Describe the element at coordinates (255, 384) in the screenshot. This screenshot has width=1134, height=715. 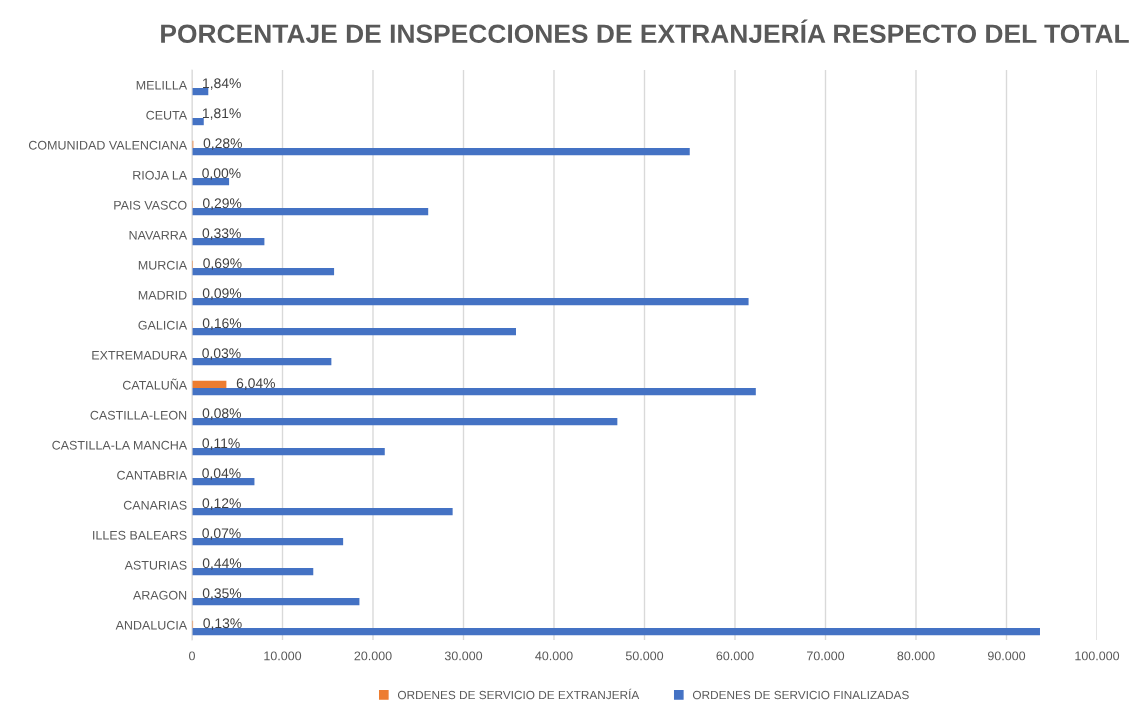
I see `annotation: 6,04%` at that location.